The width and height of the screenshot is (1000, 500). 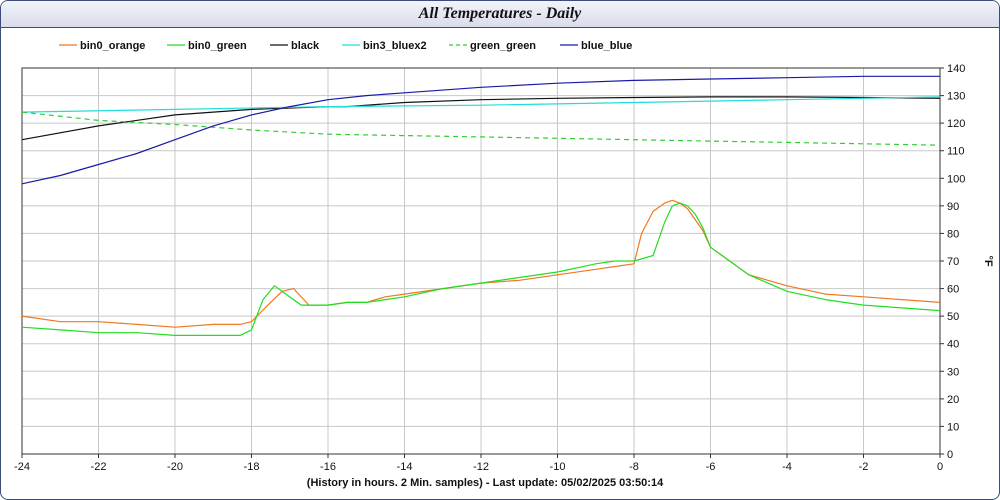 I want to click on y-tick-label: 0, so click(x=950, y=455).